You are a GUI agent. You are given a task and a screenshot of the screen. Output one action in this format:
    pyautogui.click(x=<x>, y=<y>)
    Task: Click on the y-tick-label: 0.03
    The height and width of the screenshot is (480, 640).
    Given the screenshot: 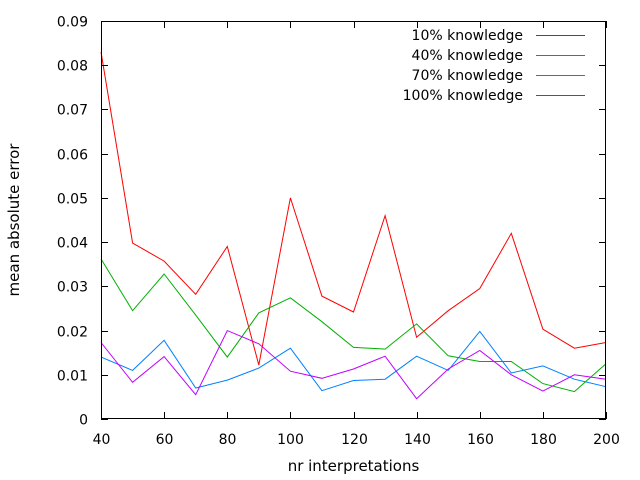 What is the action you would take?
    pyautogui.click(x=72, y=288)
    